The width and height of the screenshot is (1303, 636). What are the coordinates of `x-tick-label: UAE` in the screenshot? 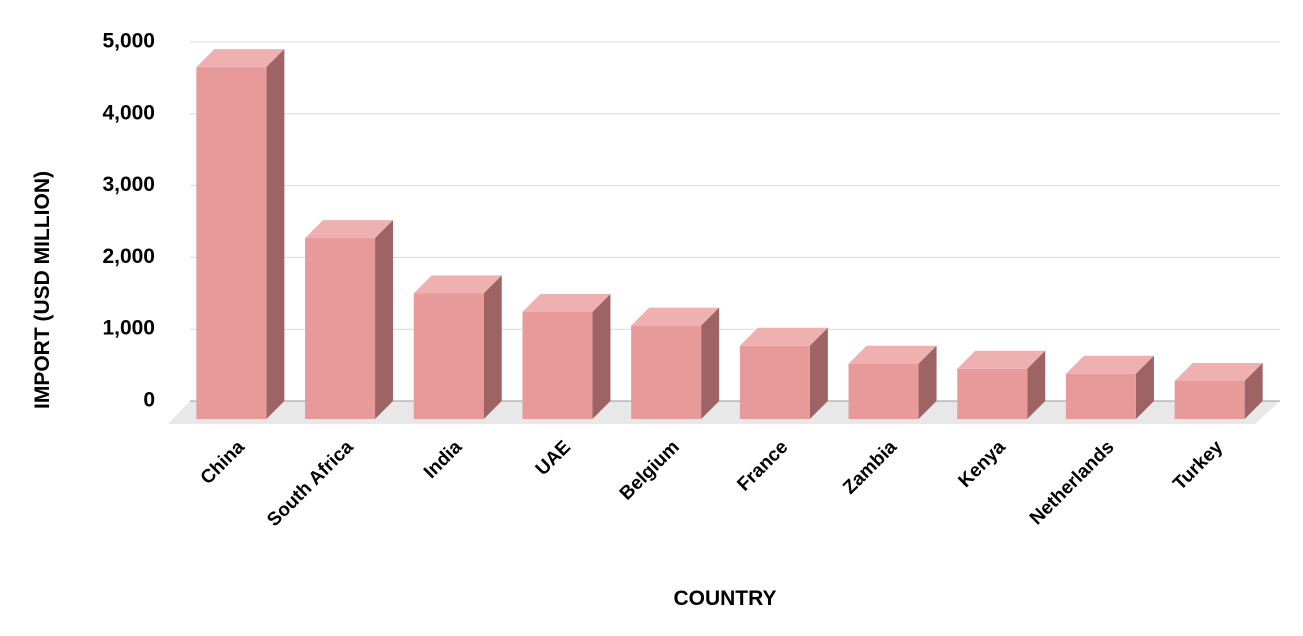 It's located at (553, 458).